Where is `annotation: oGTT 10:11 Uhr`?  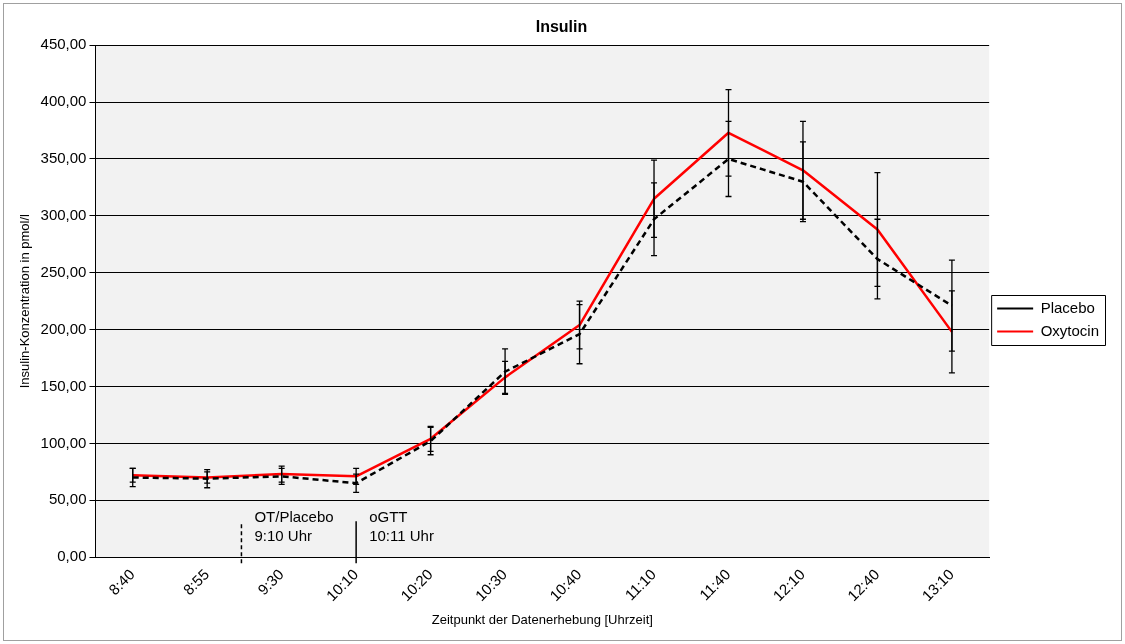
annotation: oGTT 10:11 Uhr is located at coordinates (401, 525).